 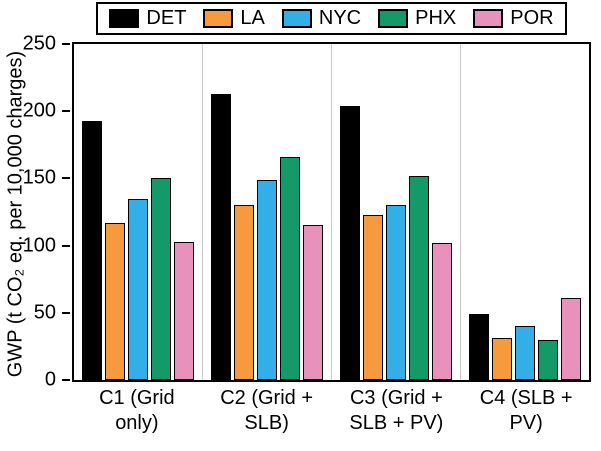 I want to click on bar-phx-group4, so click(x=548, y=359).